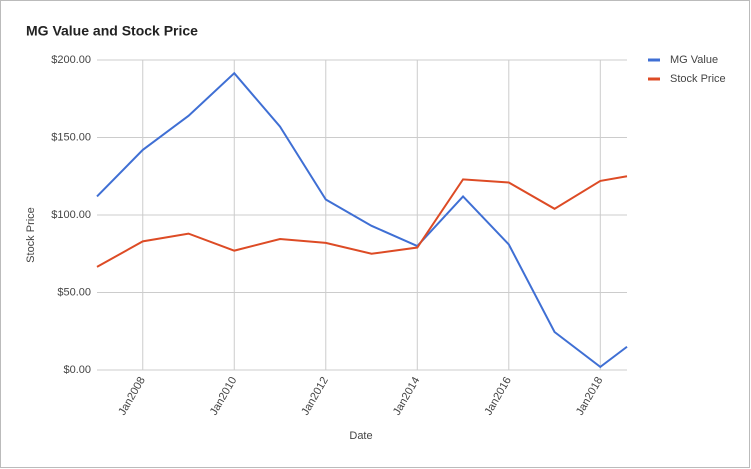 The width and height of the screenshot is (751, 469). What do you see at coordinates (71, 215) in the screenshot?
I see `y-tick-label: $100.00` at bounding box center [71, 215].